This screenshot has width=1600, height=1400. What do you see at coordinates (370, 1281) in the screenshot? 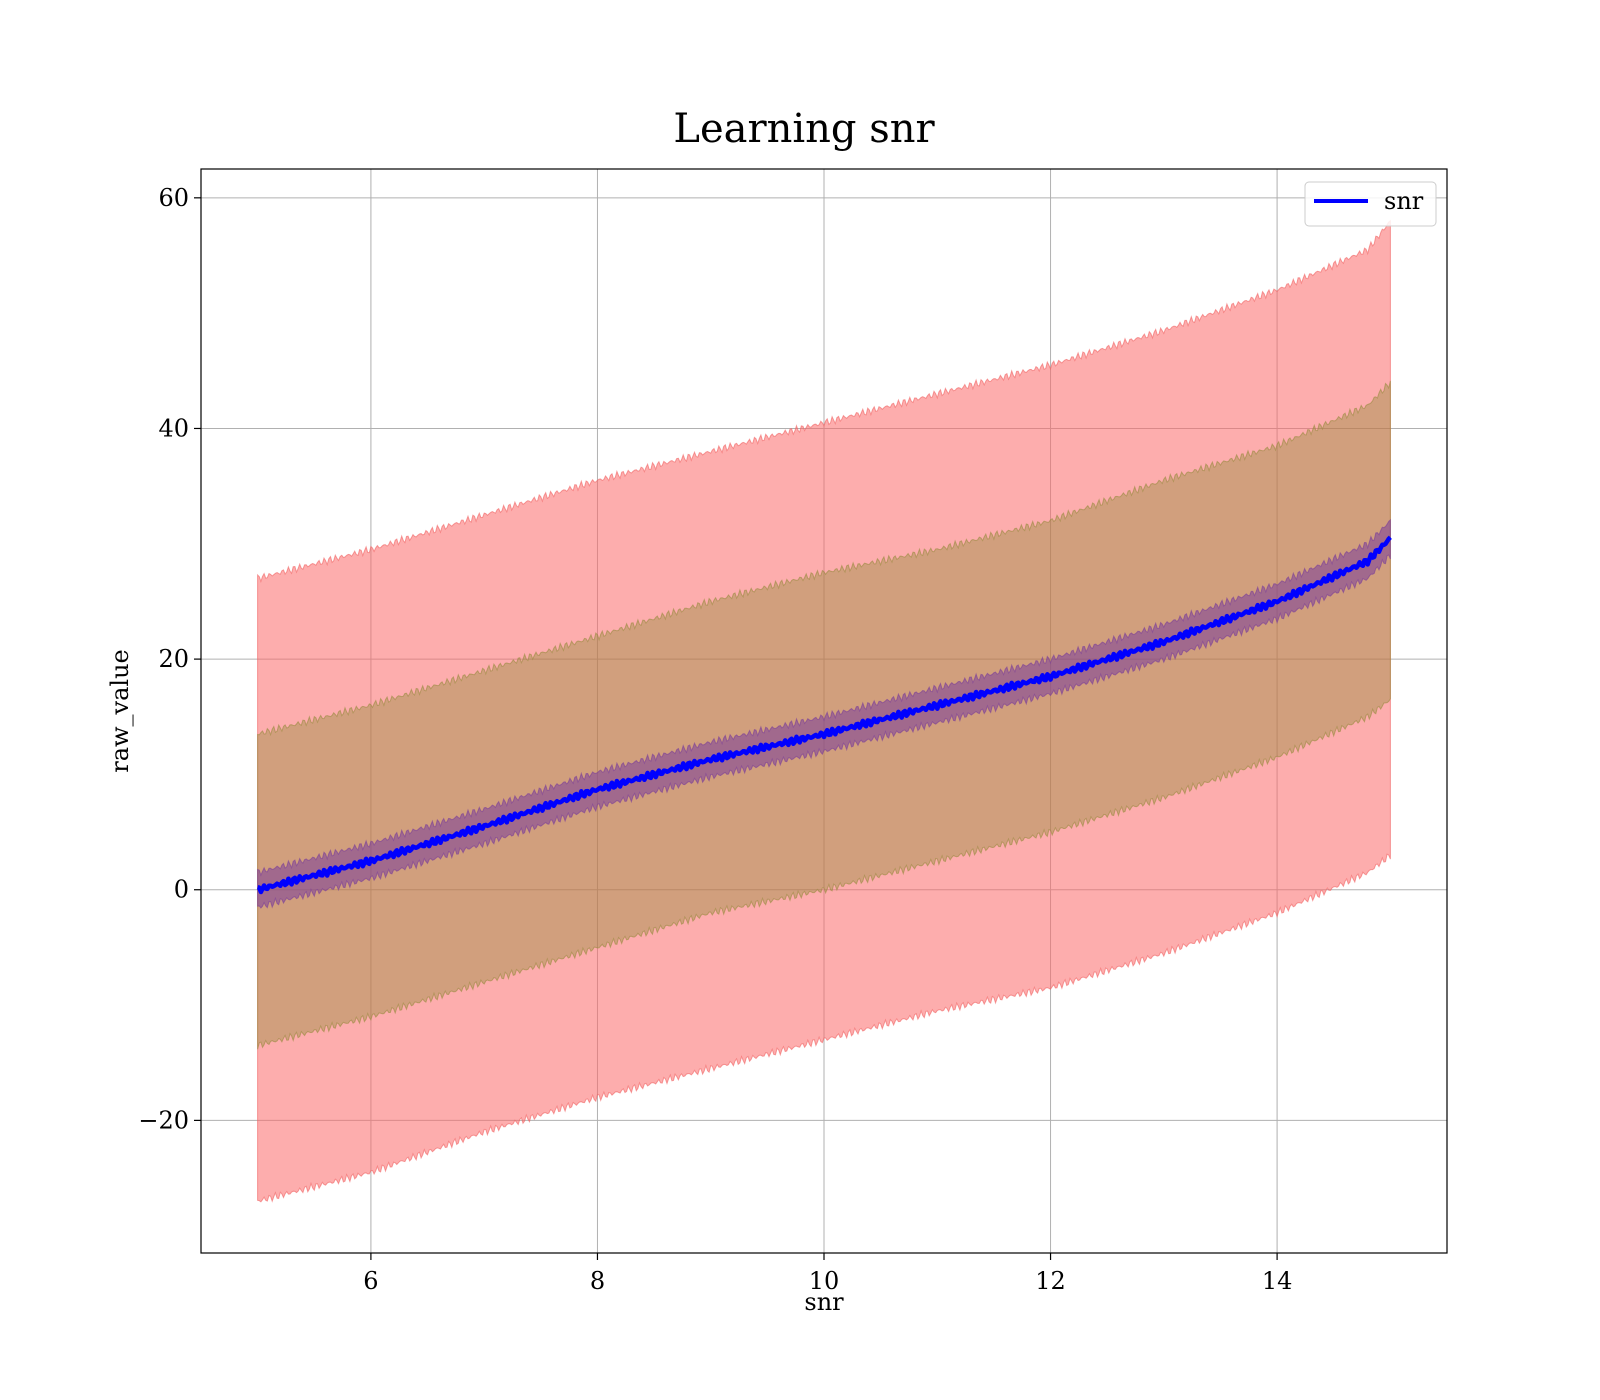
I see `x-tick-label: 6` at bounding box center [370, 1281].